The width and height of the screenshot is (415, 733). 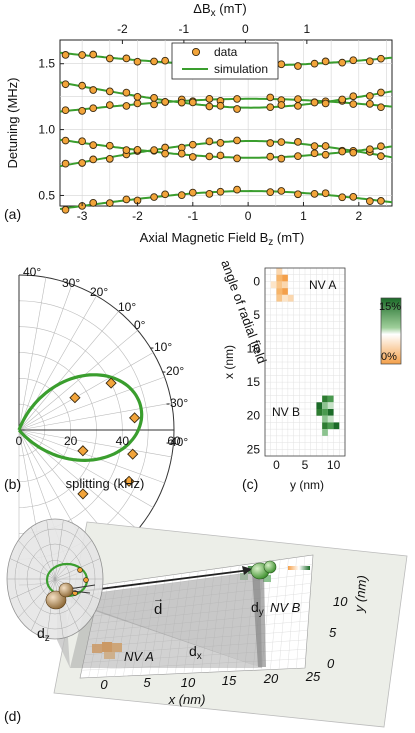 I want to click on top-tick-label: -2, so click(x=122, y=29).